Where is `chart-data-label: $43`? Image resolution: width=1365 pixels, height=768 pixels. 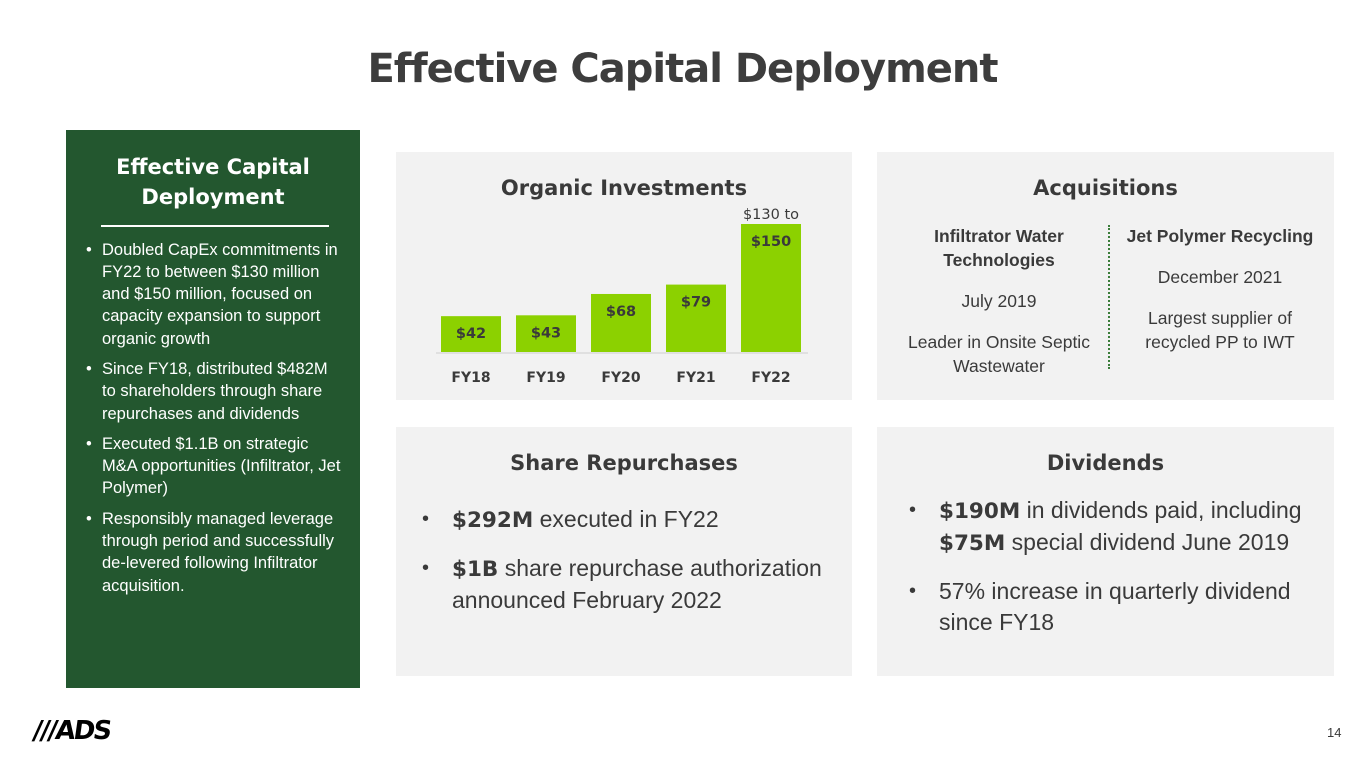 chart-data-label: $43 is located at coordinates (546, 333).